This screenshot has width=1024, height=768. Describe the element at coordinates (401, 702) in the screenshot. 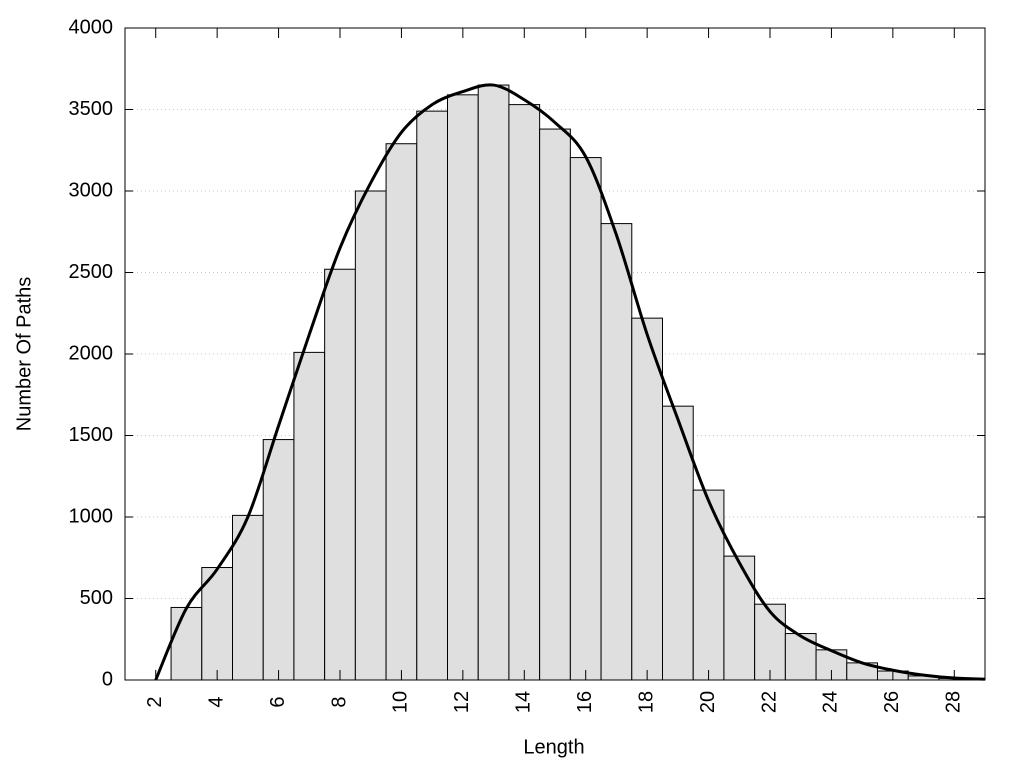

I see `x-tick-label: 10` at that location.